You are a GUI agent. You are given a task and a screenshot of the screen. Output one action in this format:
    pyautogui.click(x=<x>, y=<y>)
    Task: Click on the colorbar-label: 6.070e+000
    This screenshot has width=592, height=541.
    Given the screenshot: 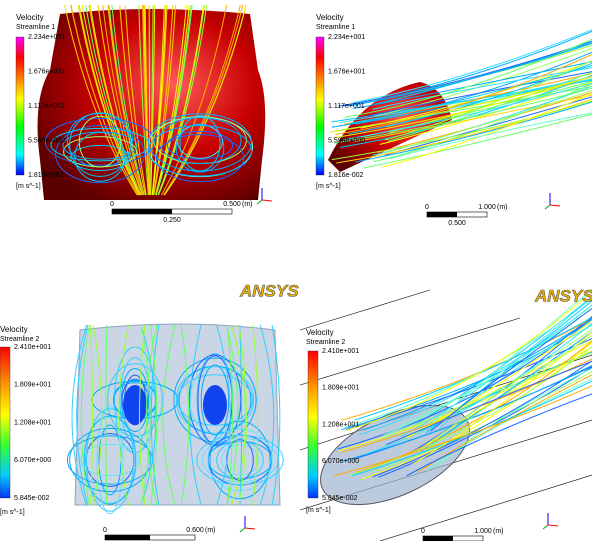 What is the action you would take?
    pyautogui.click(x=340, y=461)
    